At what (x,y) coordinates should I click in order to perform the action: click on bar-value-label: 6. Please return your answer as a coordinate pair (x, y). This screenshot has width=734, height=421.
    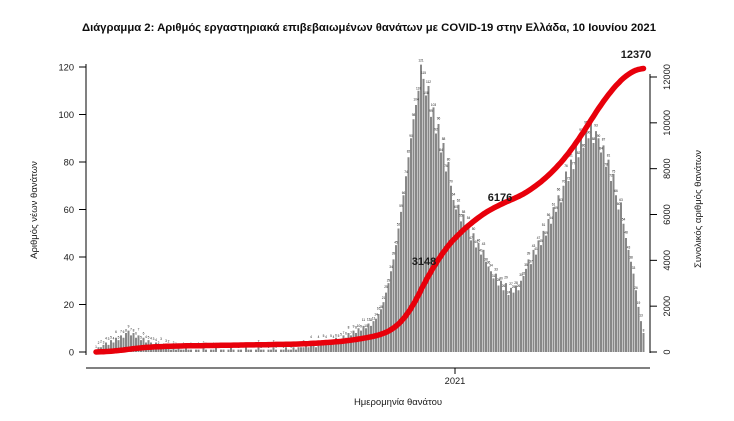
    Looking at the image, I should click on (346, 334).